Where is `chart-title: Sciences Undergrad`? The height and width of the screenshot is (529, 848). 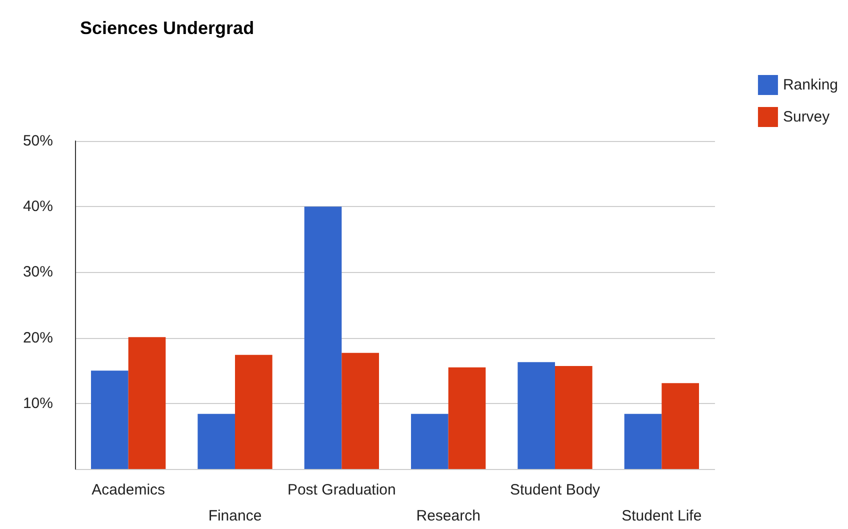 chart-title: Sciences Undergrad is located at coordinates (167, 28).